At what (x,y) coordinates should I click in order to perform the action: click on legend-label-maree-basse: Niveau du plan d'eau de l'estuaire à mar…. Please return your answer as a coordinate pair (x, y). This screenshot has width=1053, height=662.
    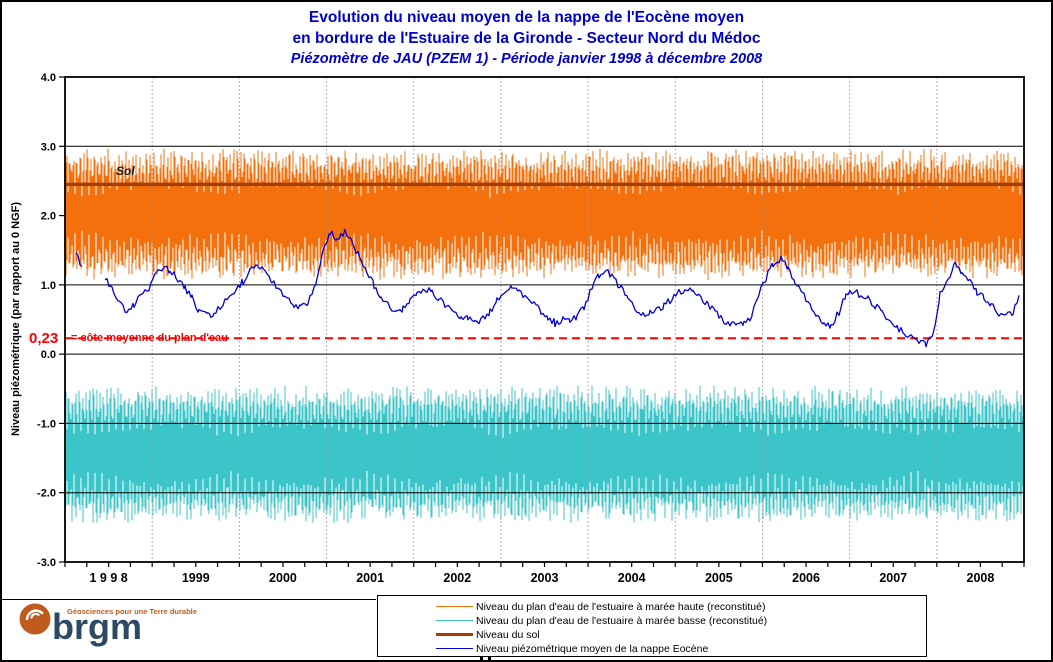
    Looking at the image, I should click on (622, 620).